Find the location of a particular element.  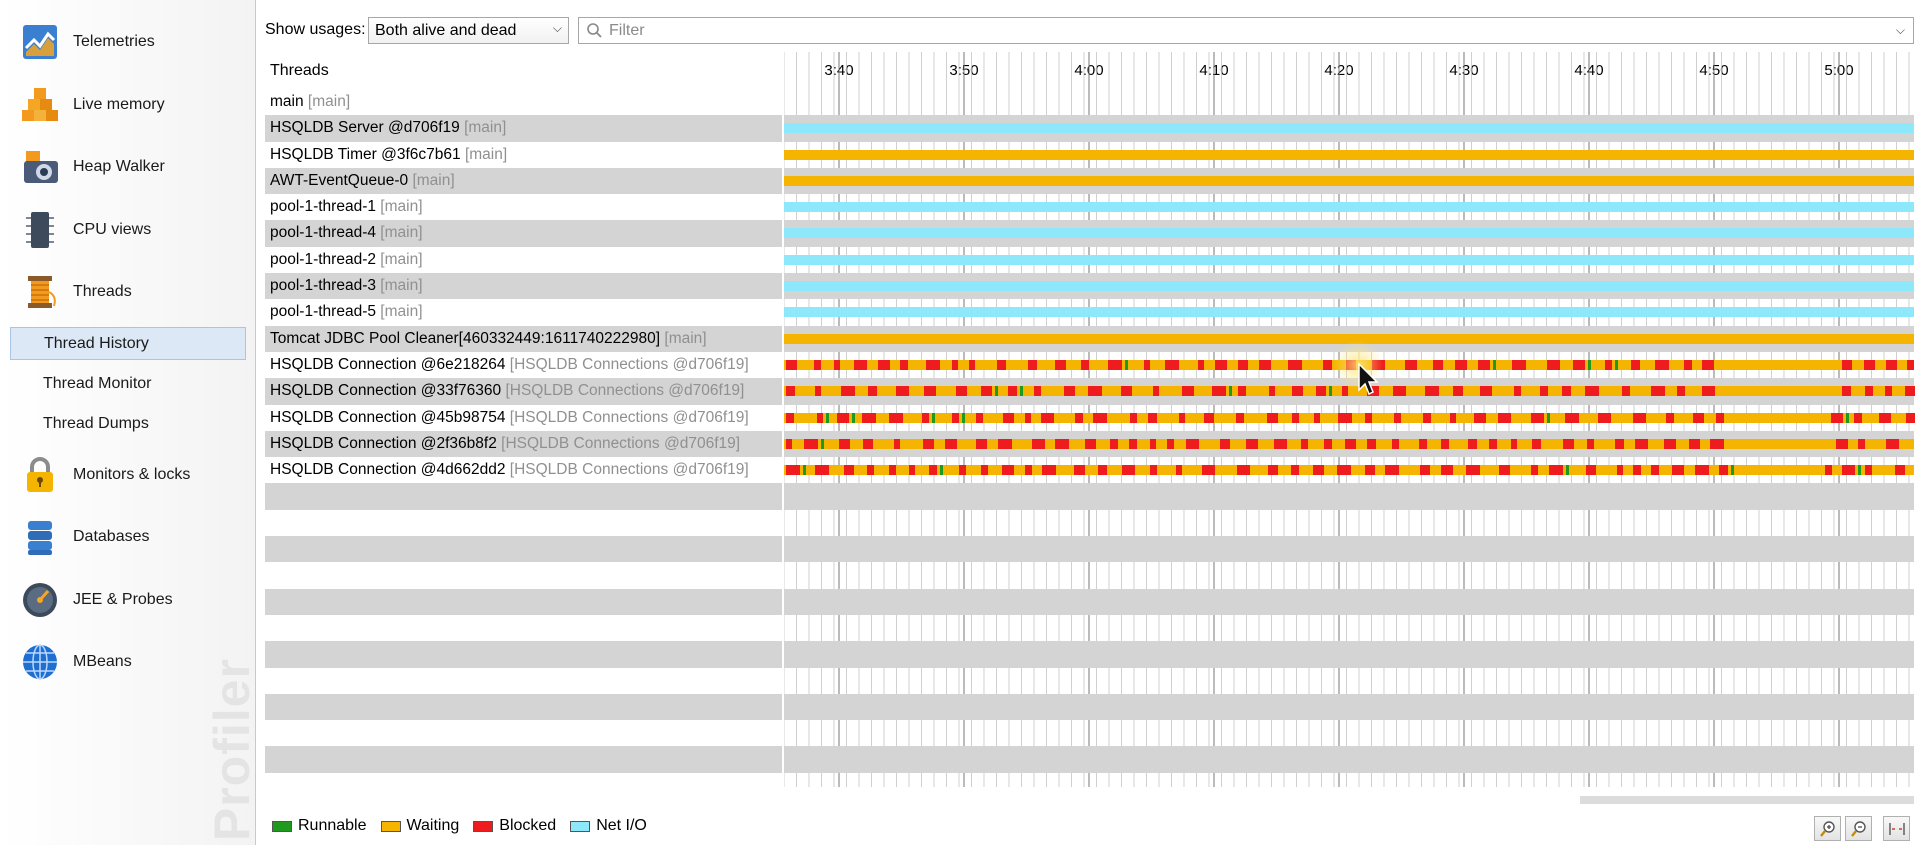

thread-row: pool-1-thread-2 [main] is located at coordinates (1089, 260).